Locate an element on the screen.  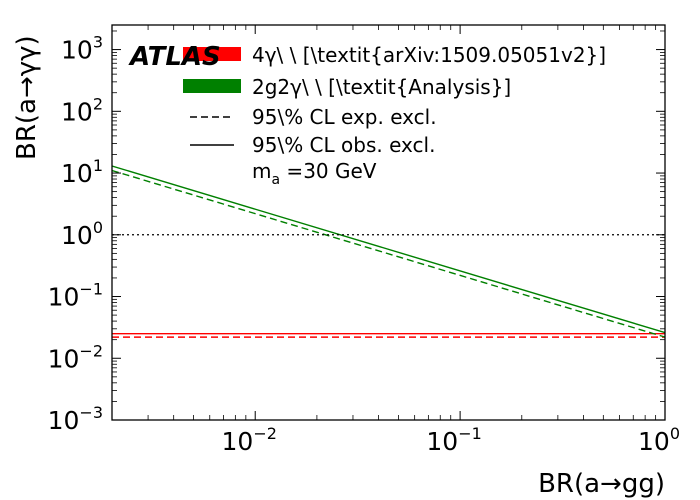
y-tick-label-5: 10² is located at coordinates (82, 110).